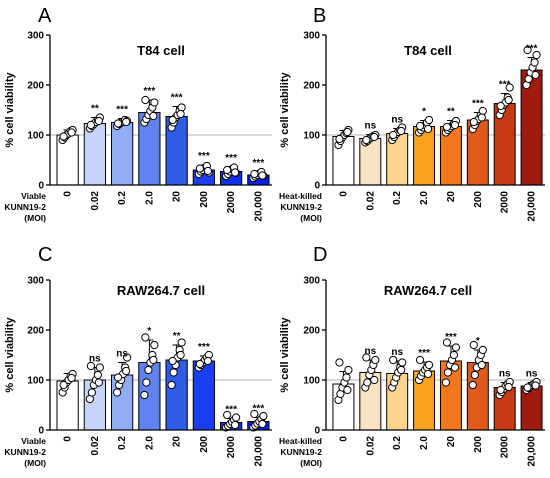 The height and width of the screenshot is (478, 550). I want to click on y-tick-label: 100, so click(311, 136).